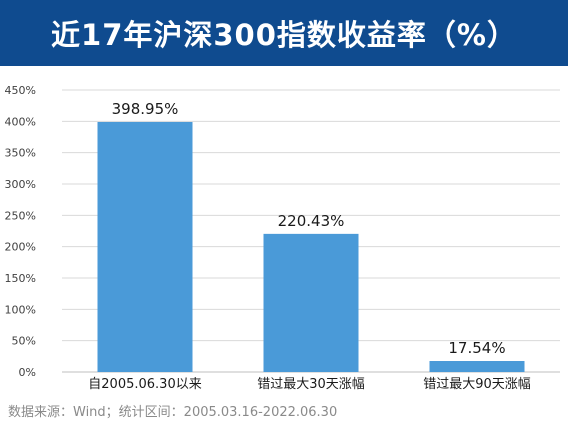  I want to click on y-tick-label: 150%, so click(20, 278).